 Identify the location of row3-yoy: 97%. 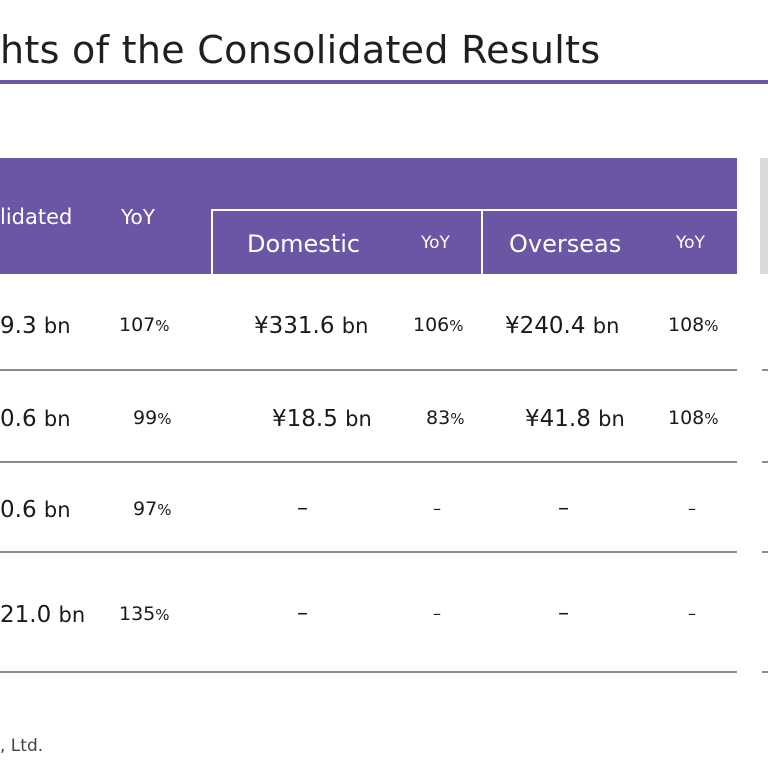
(152, 509).